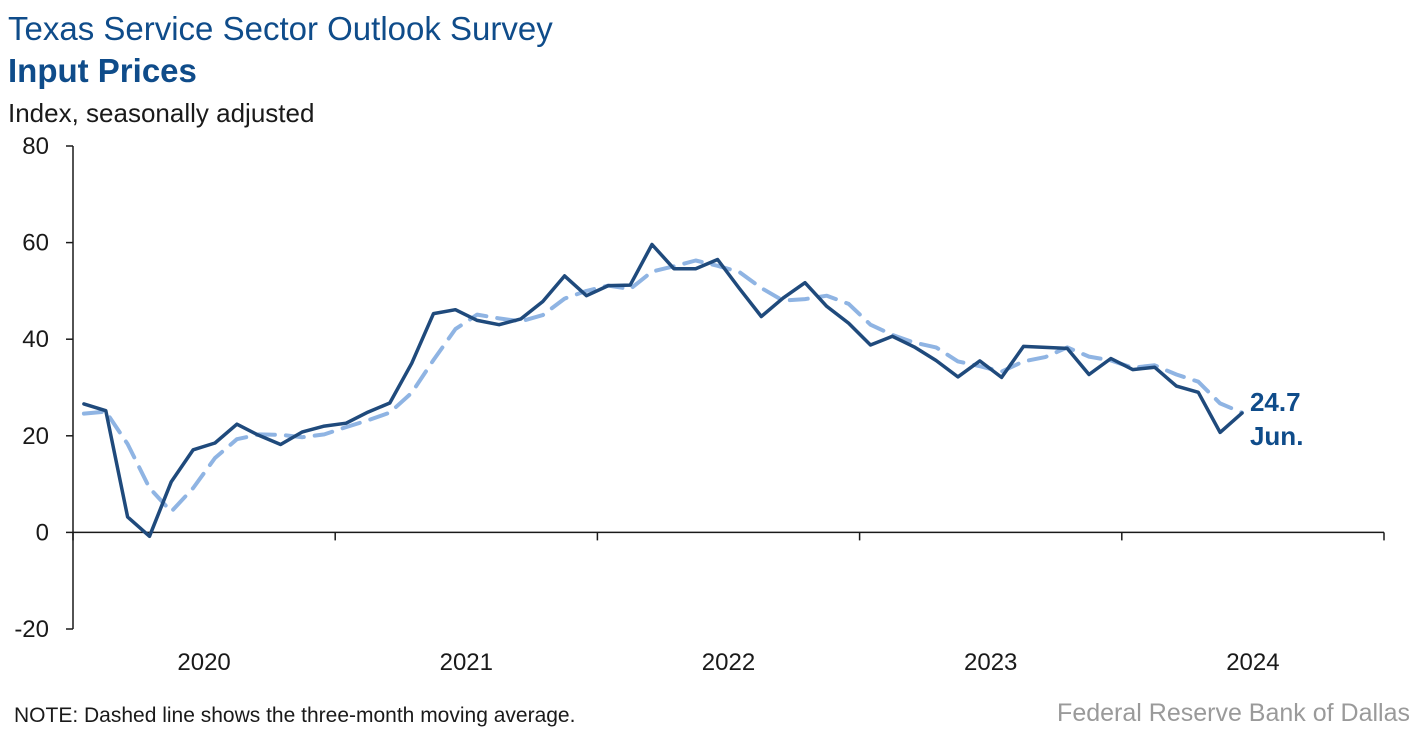 The width and height of the screenshot is (1422, 738). I want to click on x-tick-label: 2023, so click(990, 662).